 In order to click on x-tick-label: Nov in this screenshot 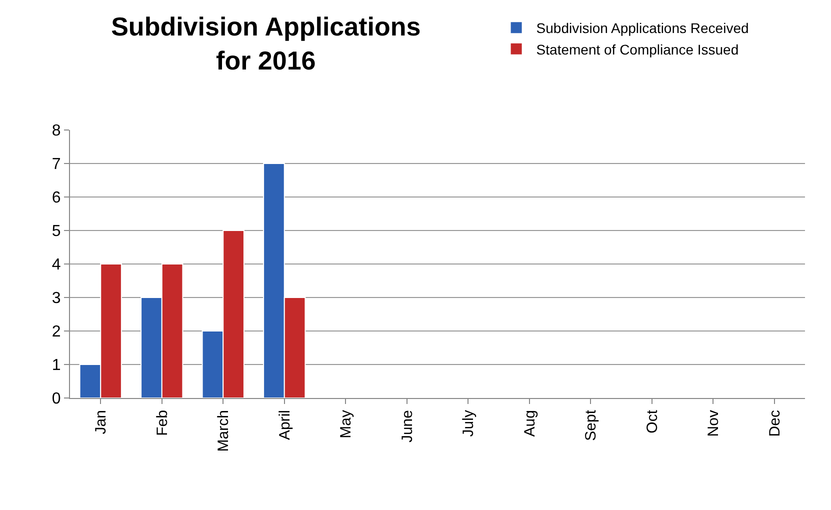, I will do `click(713, 423)`.